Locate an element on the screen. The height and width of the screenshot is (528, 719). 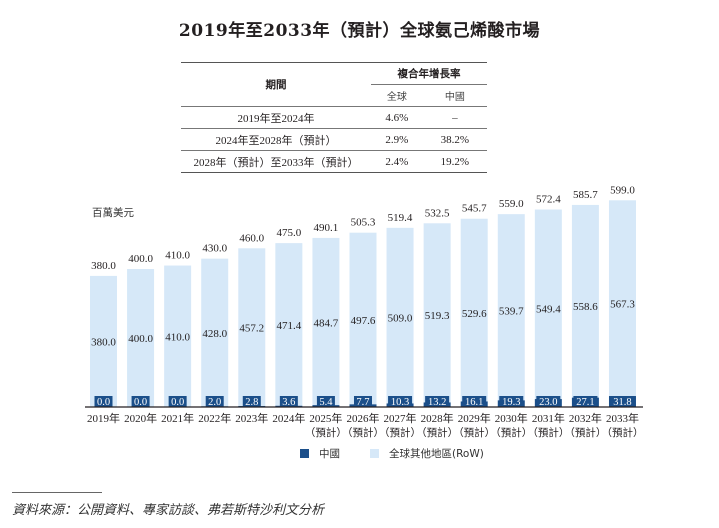
period-cell: 2019年至2024年 is located at coordinates (276, 118).